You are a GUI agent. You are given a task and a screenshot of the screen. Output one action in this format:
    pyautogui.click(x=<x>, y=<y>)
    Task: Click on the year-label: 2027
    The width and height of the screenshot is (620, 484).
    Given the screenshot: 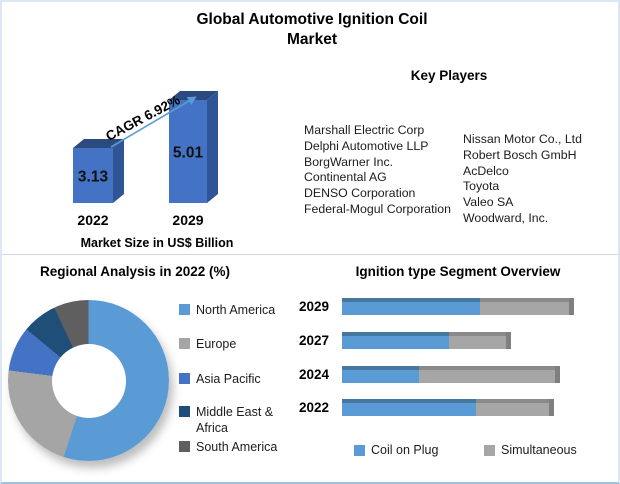 What is the action you would take?
    pyautogui.click(x=313, y=340)
    